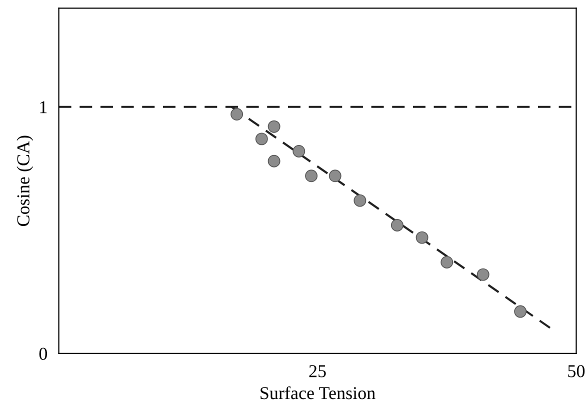  What do you see at coordinates (317, 371) in the screenshot?
I see `x-tick-label: 25` at bounding box center [317, 371].